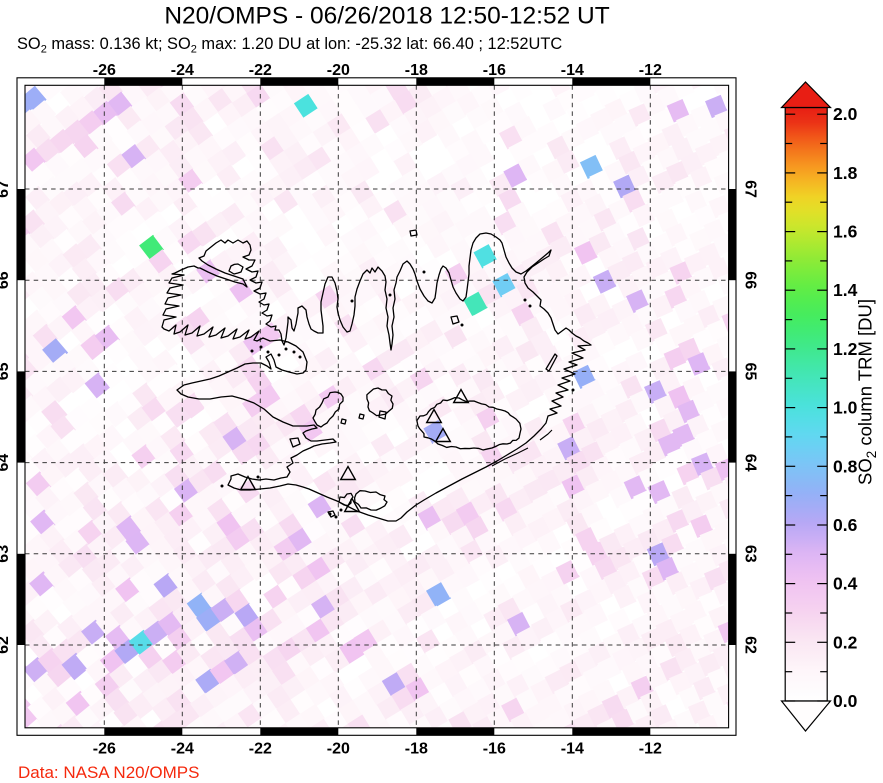 Image resolution: width=883 pixels, height=783 pixels. What do you see at coordinates (845, 173) in the screenshot?
I see `svg-text: 1.8` at bounding box center [845, 173].